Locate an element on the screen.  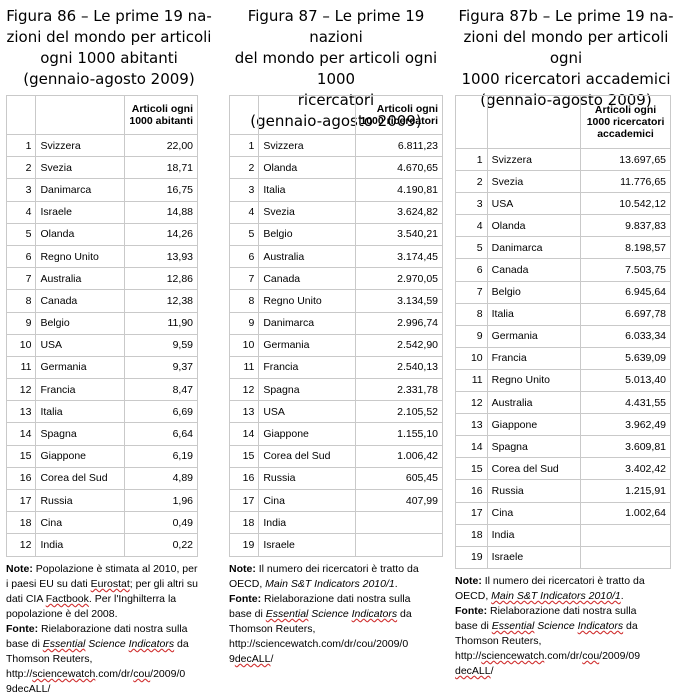
value-cell: 407,99 is located at coordinates (399, 500).